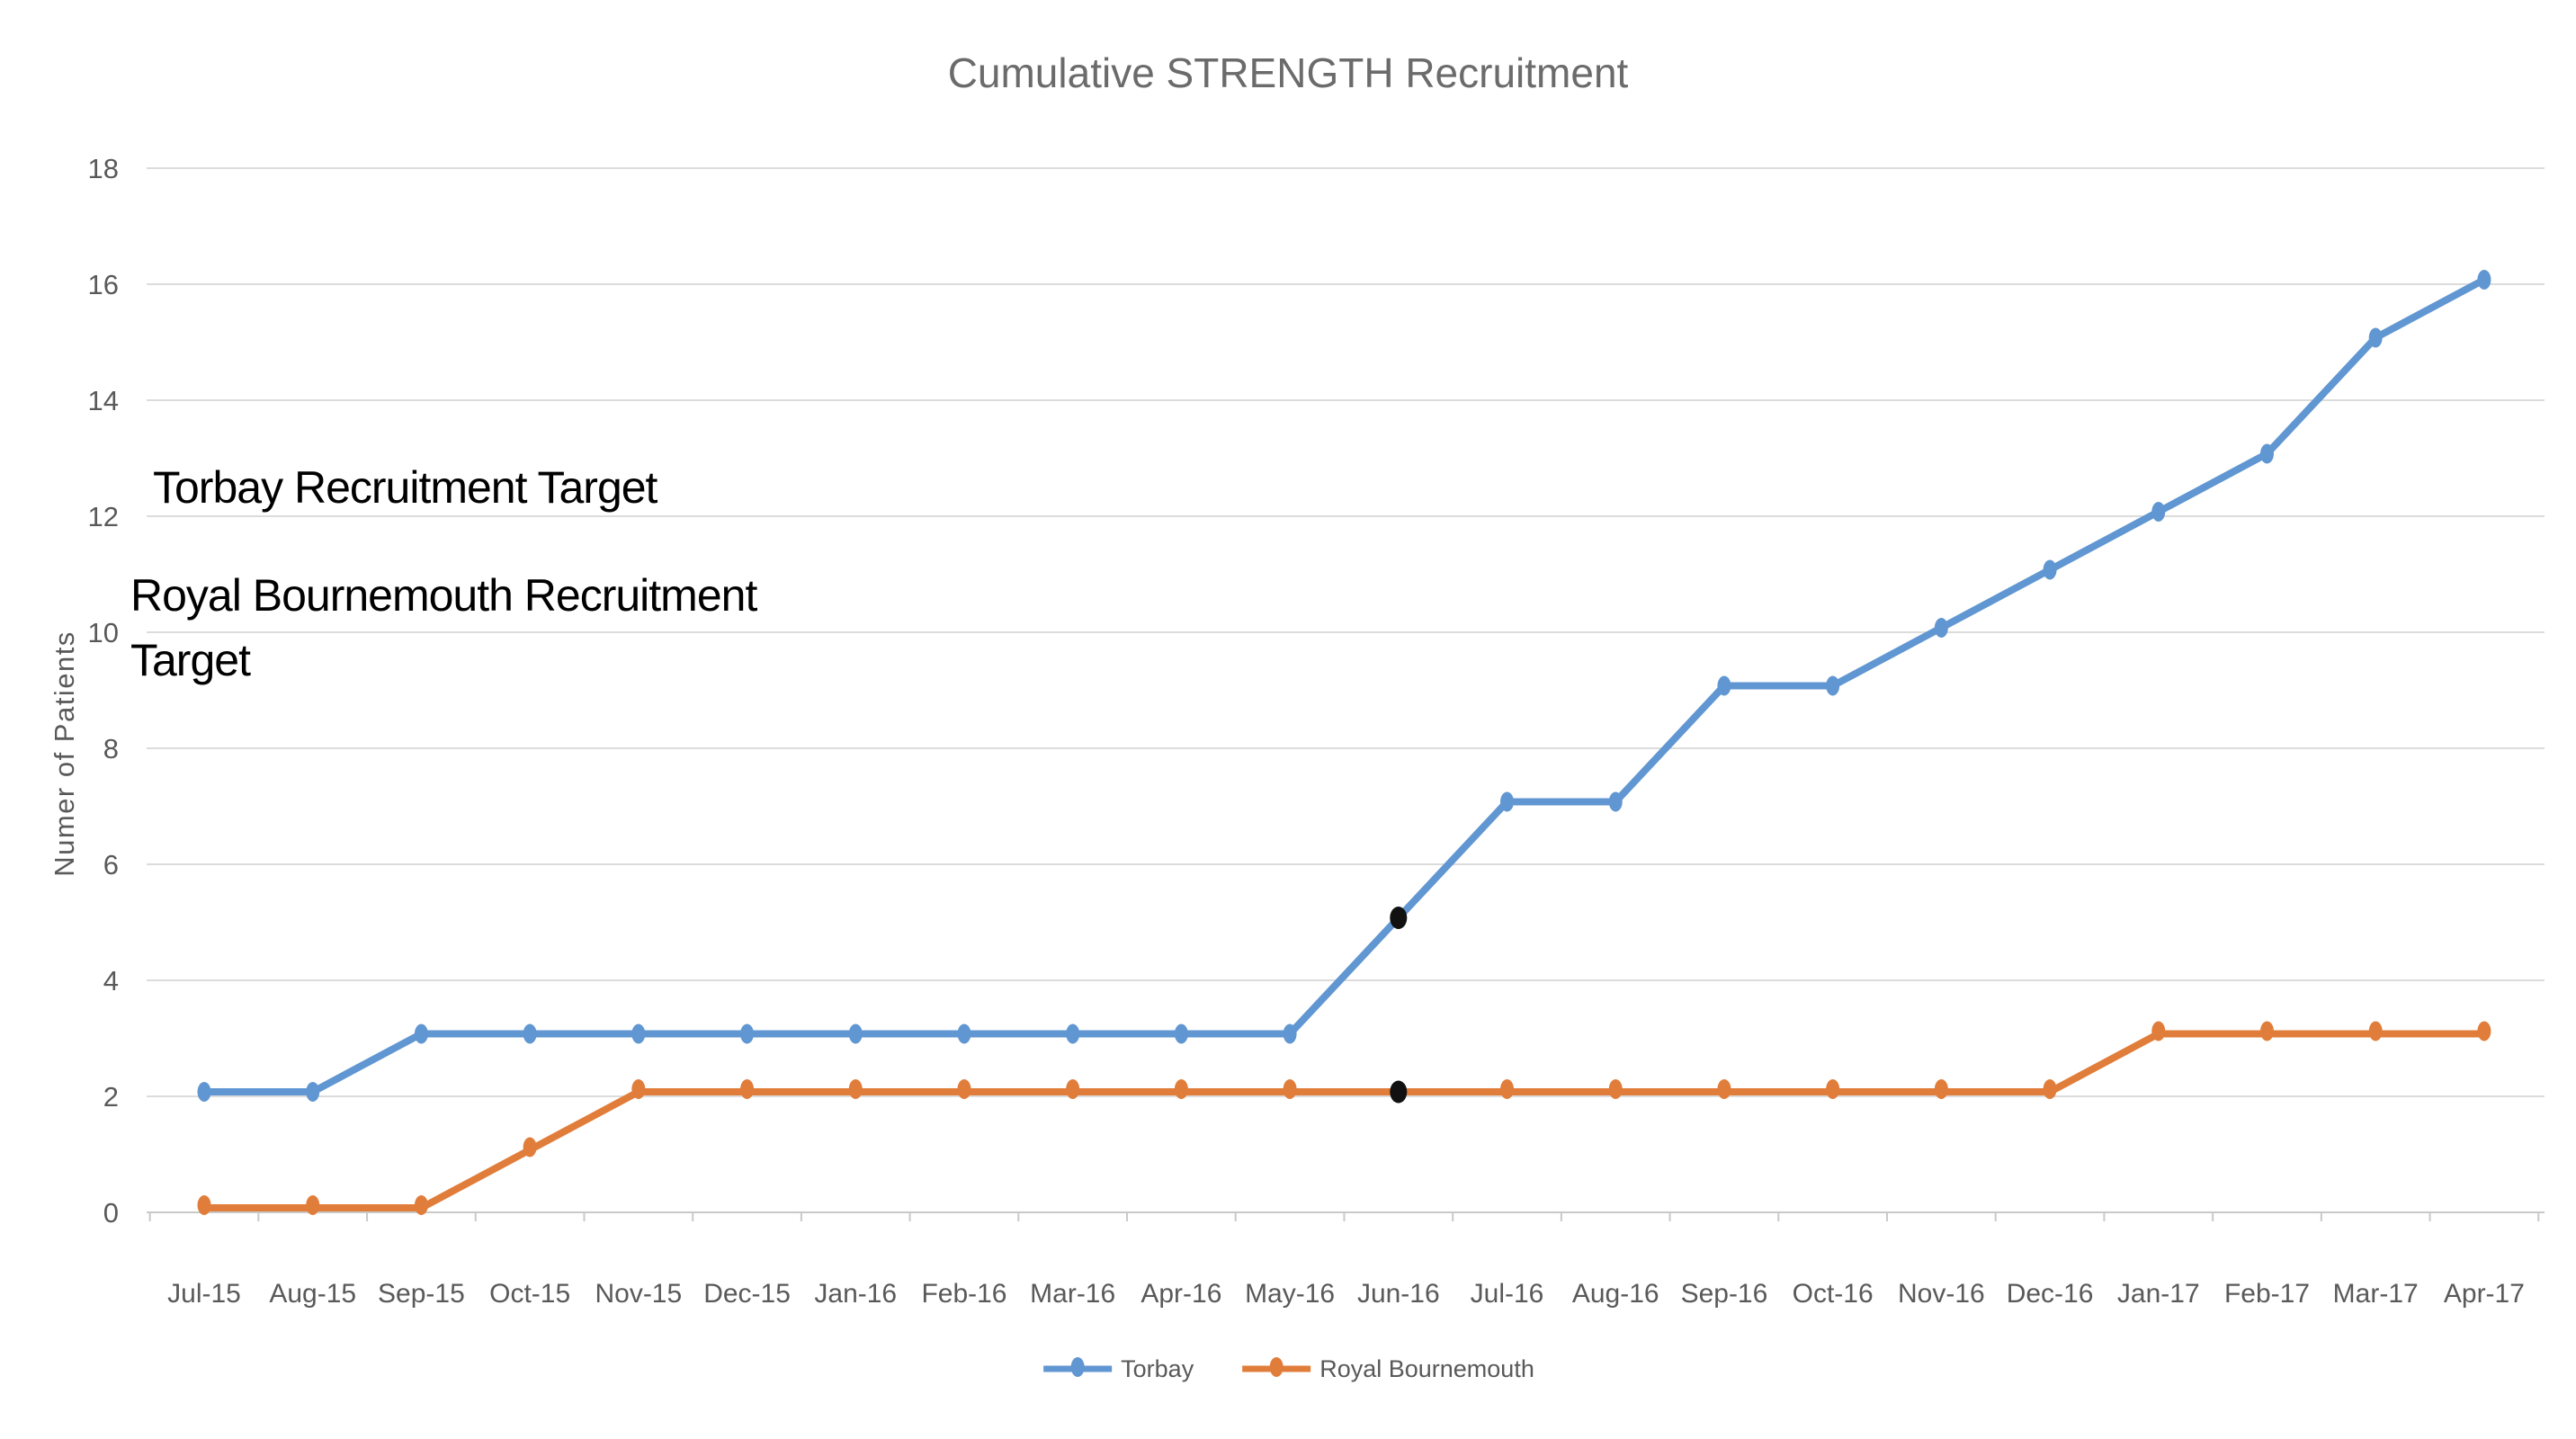 This screenshot has height=1439, width=2576. What do you see at coordinates (2267, 1294) in the screenshot?
I see `svg-text: Feb-17` at bounding box center [2267, 1294].